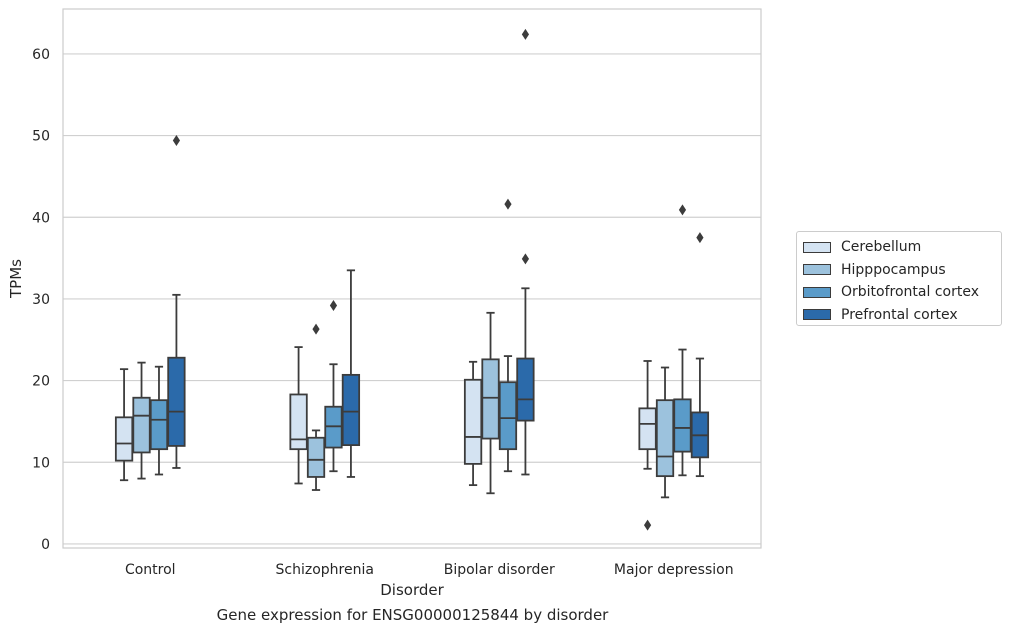  I want to click on x-tick-label: Schizophrenia, so click(325, 570).